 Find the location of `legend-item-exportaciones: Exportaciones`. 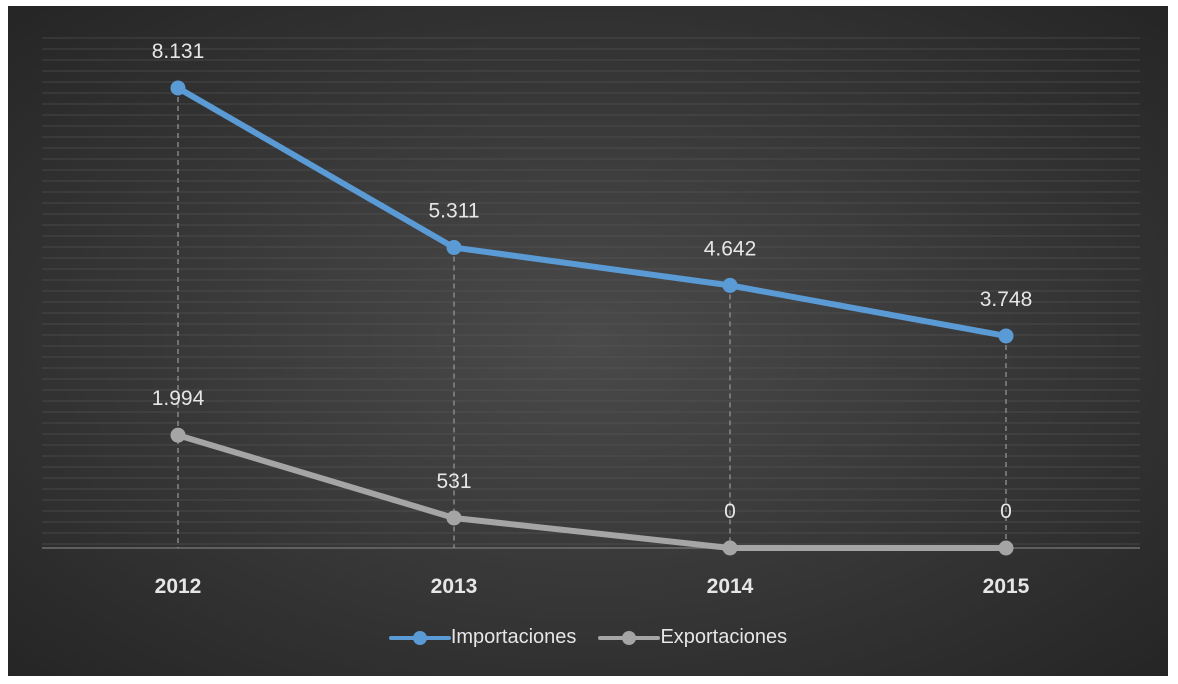

legend-item-exportaciones: Exportaciones is located at coordinates (692, 637).